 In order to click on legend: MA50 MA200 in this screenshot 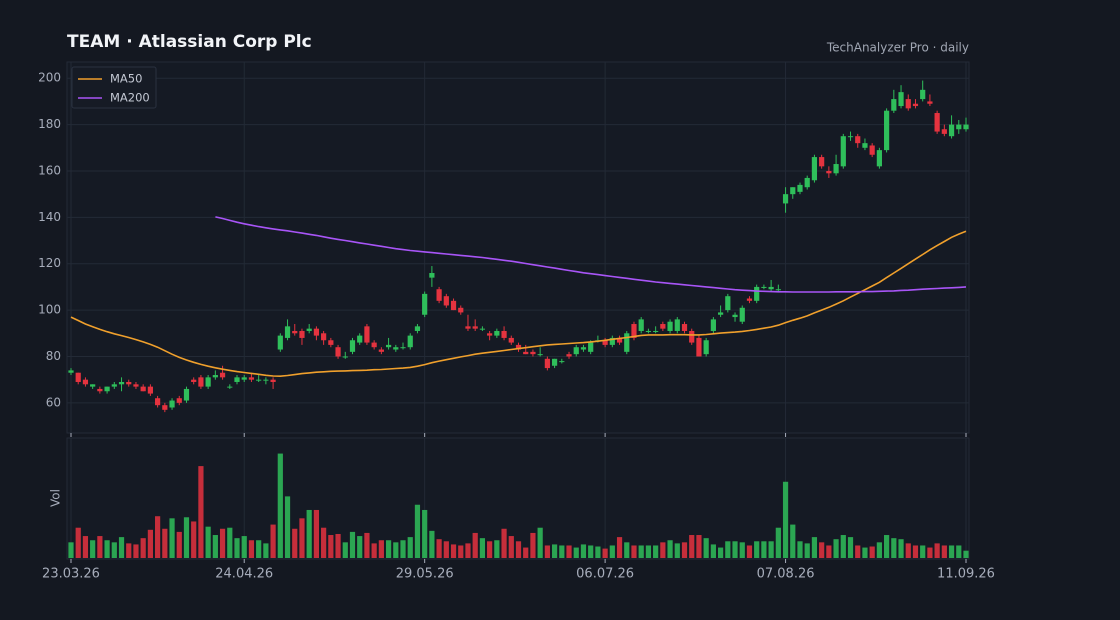, I will do `click(114, 87)`.